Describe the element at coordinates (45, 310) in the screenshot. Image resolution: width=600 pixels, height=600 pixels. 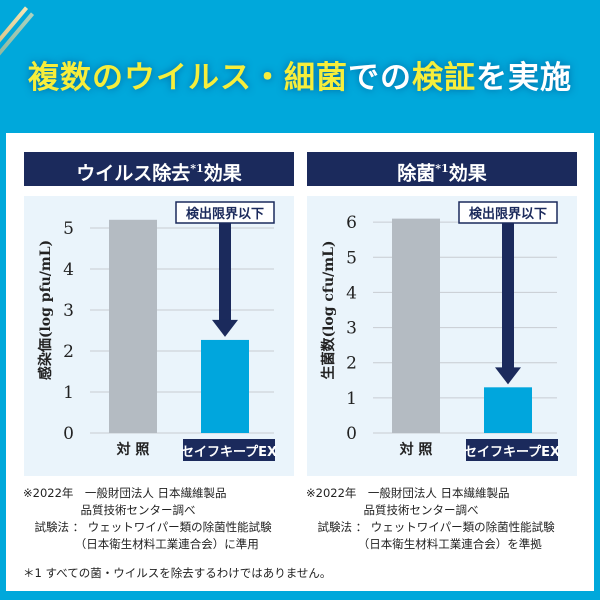
I see `y-axis-label: 感染価(log pfu/mL)` at that location.